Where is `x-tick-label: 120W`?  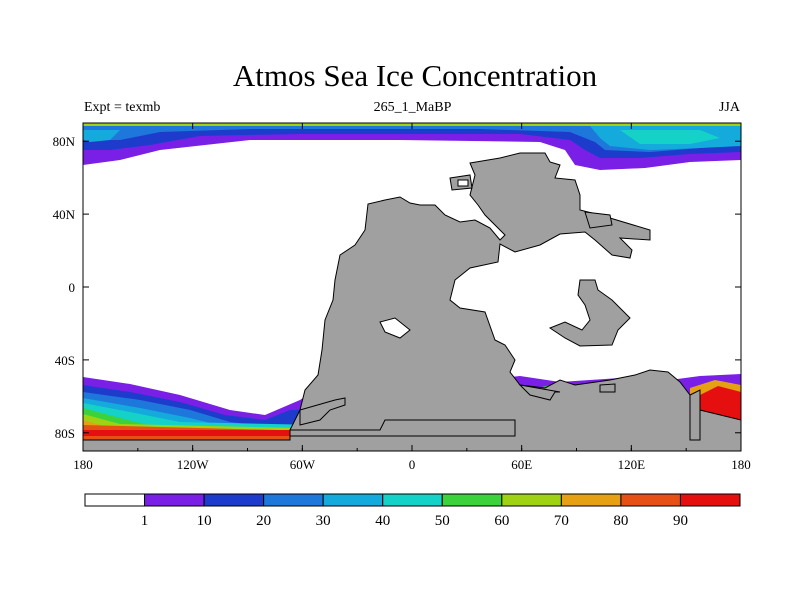 x-tick-label: 120W is located at coordinates (193, 464).